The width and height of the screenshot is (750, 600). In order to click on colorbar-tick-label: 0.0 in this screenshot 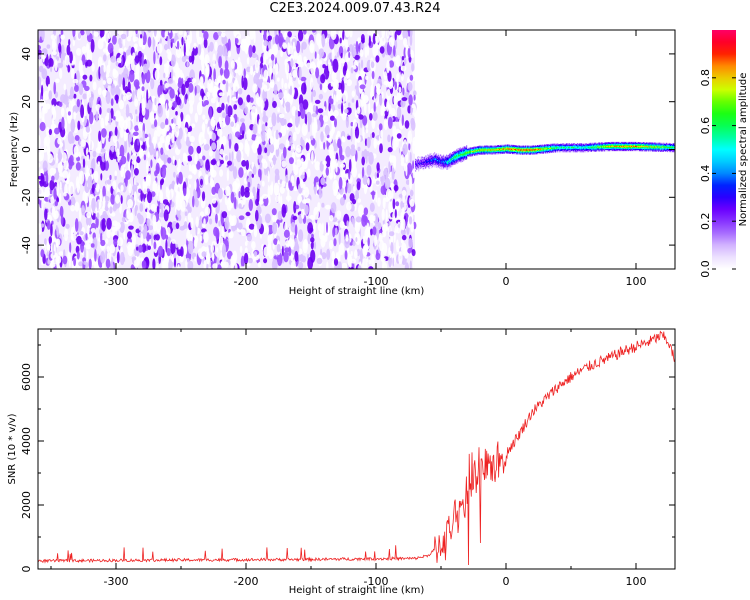, I will do `click(705, 269)`.